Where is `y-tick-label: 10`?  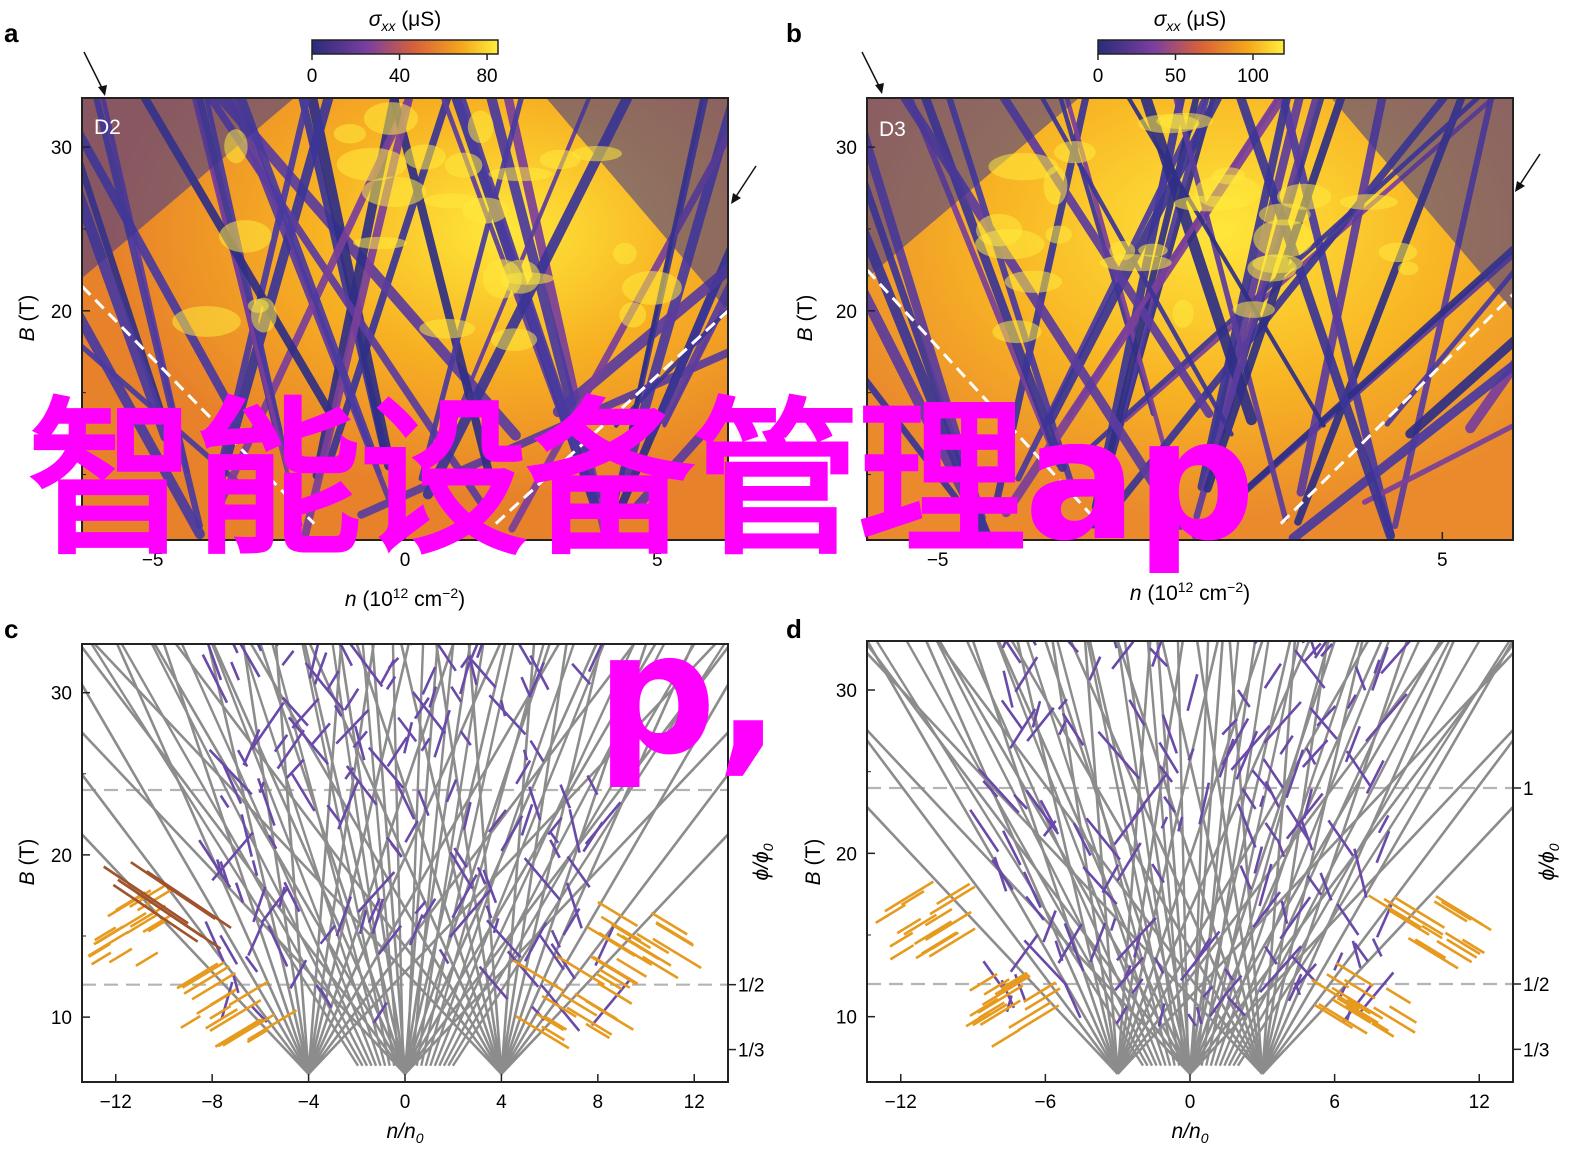 y-tick-label: 10 is located at coordinates (846, 1018).